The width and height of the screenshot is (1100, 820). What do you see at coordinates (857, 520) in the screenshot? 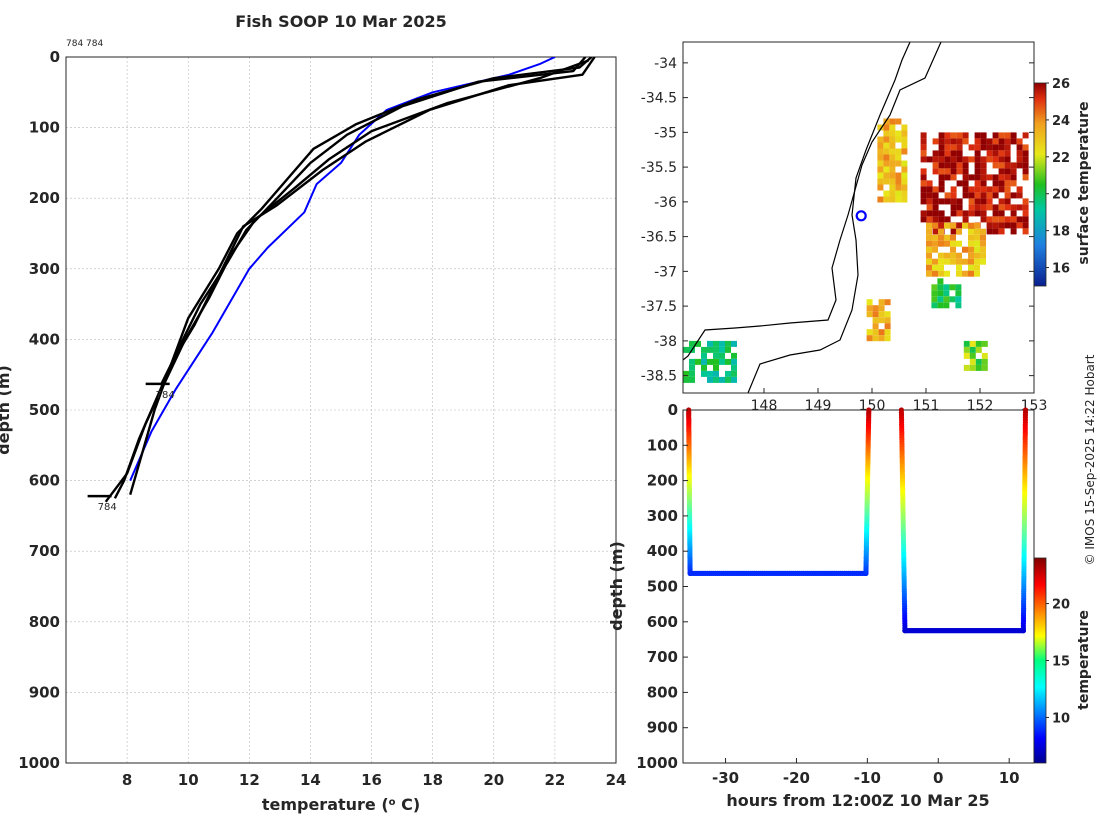
I see `track-points` at bounding box center [857, 520].